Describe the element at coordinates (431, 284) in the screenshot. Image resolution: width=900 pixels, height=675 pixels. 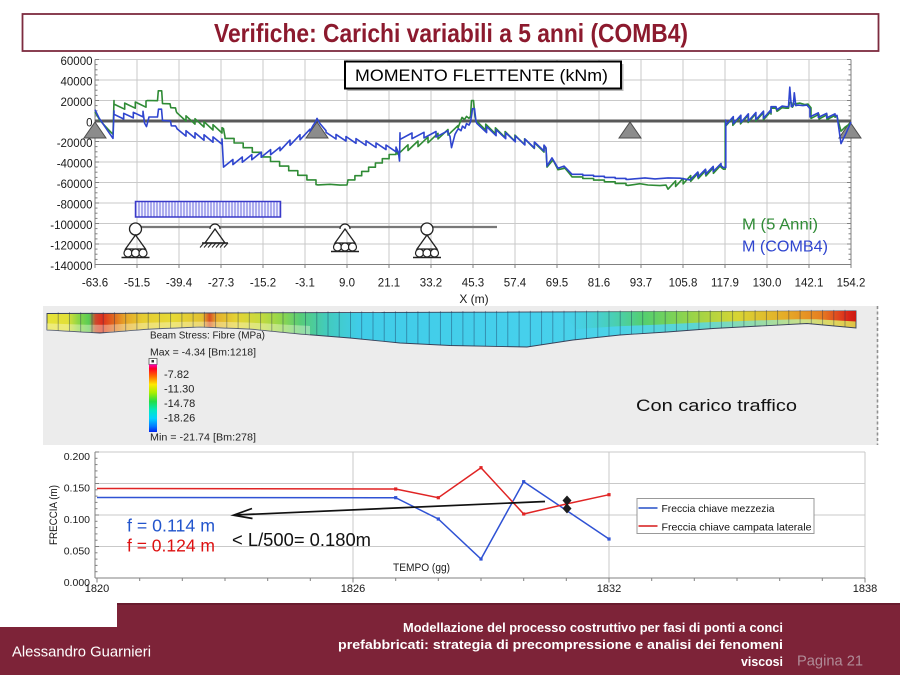
I see `svg-text: 33.2` at that location.